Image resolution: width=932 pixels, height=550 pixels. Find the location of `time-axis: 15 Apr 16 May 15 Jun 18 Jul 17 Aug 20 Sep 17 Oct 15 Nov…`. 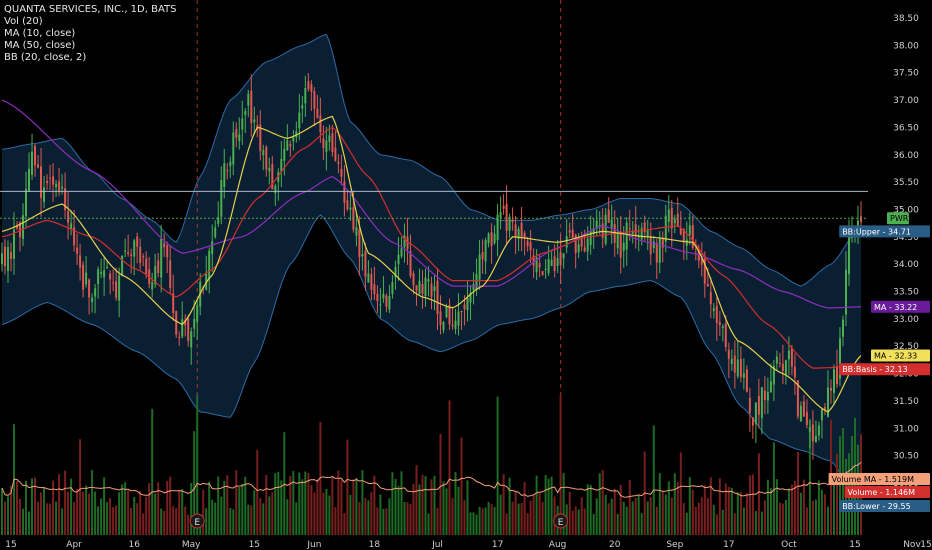

time-axis: 15 Apr 16 May 15 Jun 18 Jul 17 Aug 20 Sep 17 Oct 15 Nov… is located at coordinates (466, 543).